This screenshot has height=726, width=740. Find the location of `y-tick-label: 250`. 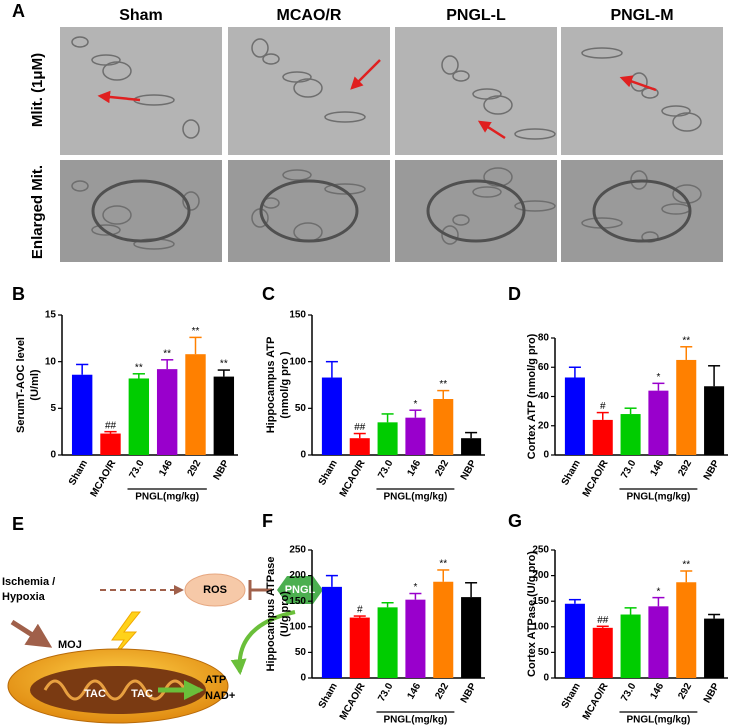

y-tick-label: 250 is located at coordinates (297, 550).